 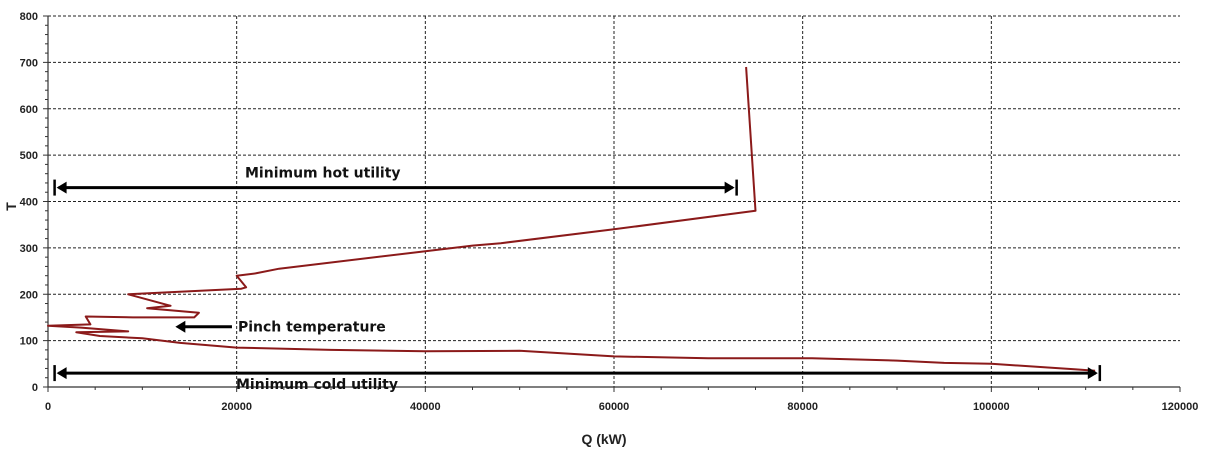 What do you see at coordinates (323, 174) in the screenshot?
I see `hot-utility-label: Minimum hot utility` at bounding box center [323, 174].